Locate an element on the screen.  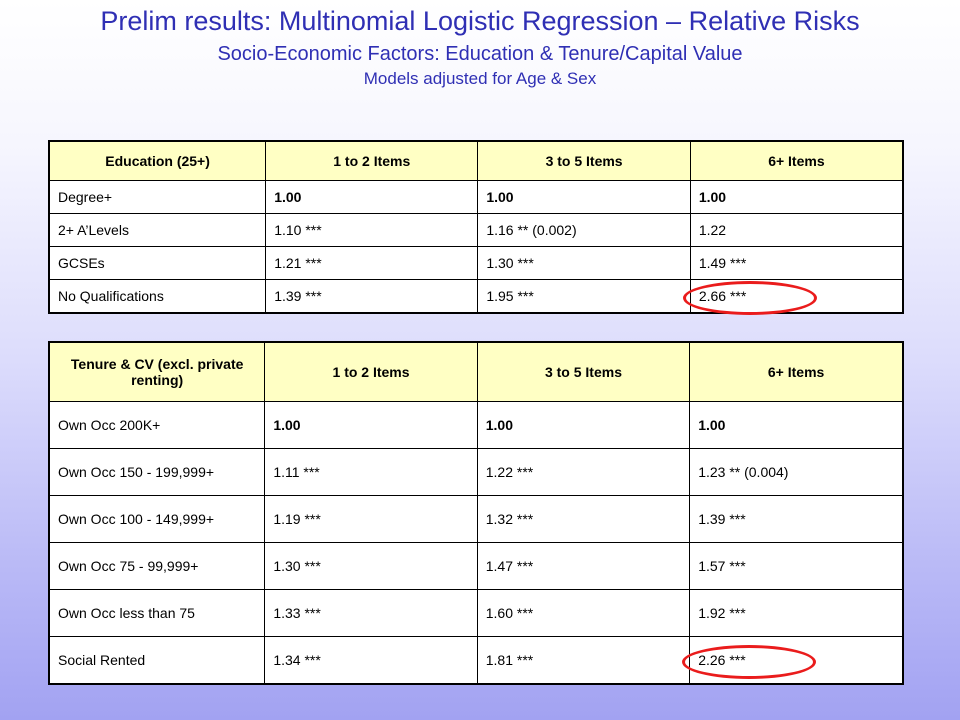
table-cell: 1.32 *** is located at coordinates (583, 519).